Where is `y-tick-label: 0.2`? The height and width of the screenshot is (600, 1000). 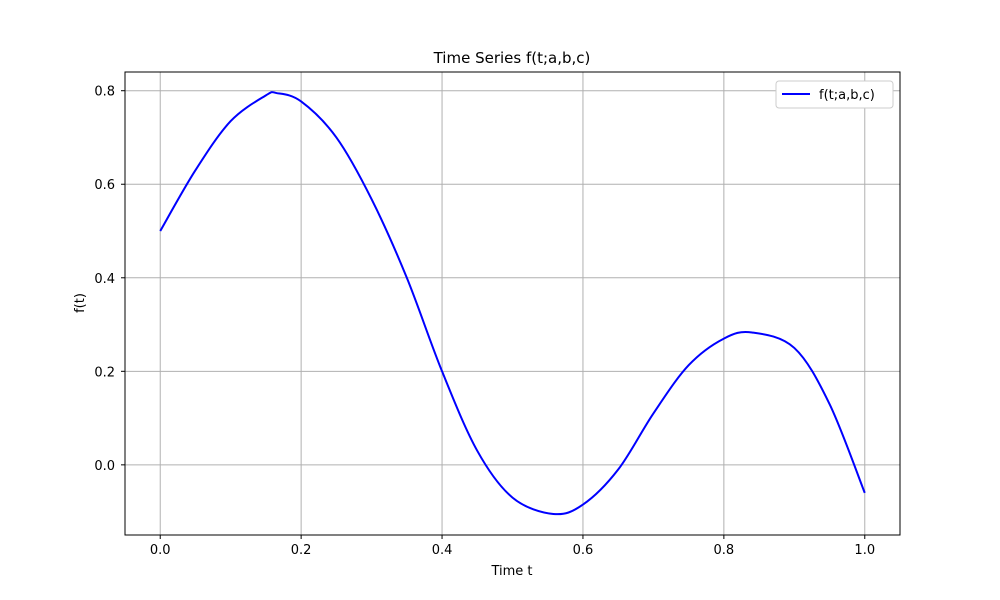 y-tick-label: 0.2 is located at coordinates (104, 372).